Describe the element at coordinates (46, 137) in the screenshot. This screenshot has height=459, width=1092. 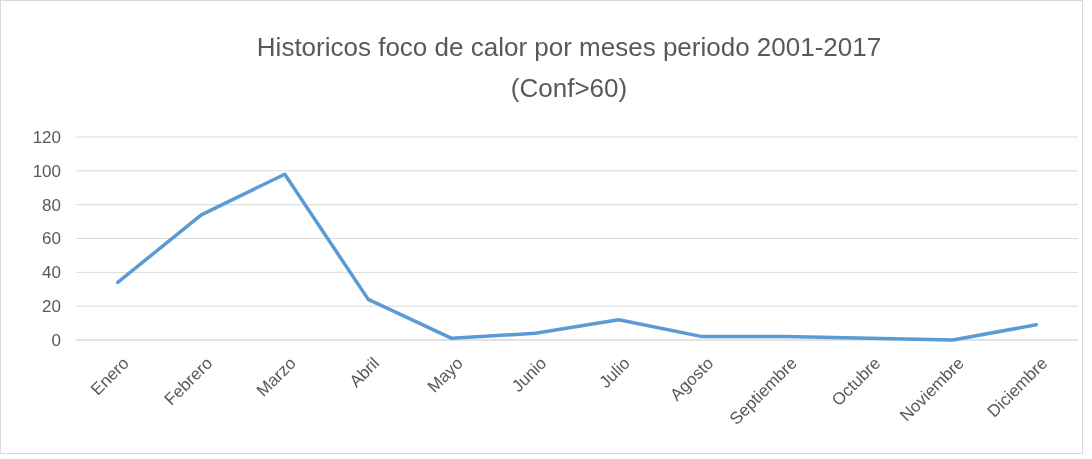
I see `y-tick-label: 120` at that location.